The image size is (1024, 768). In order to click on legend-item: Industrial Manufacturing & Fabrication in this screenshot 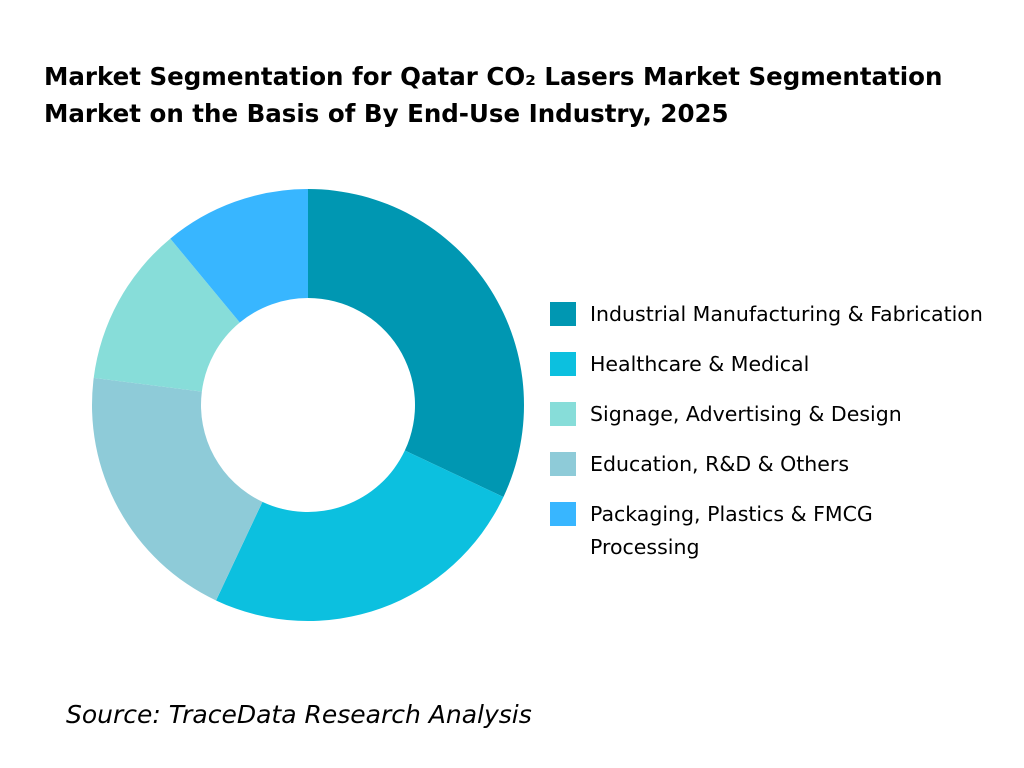, I will do `click(787, 314)`.